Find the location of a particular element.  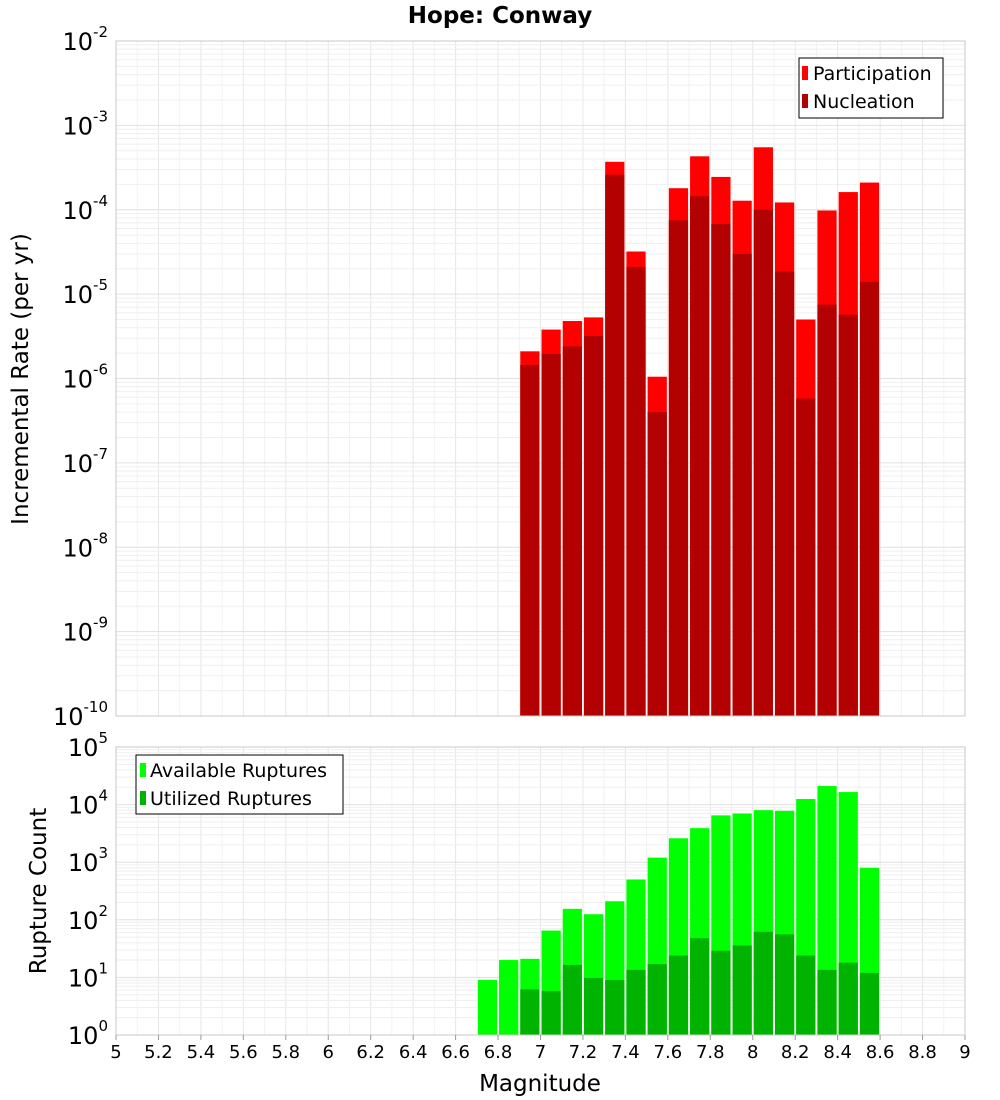

x-tick-label: 7.4 is located at coordinates (625, 1052).